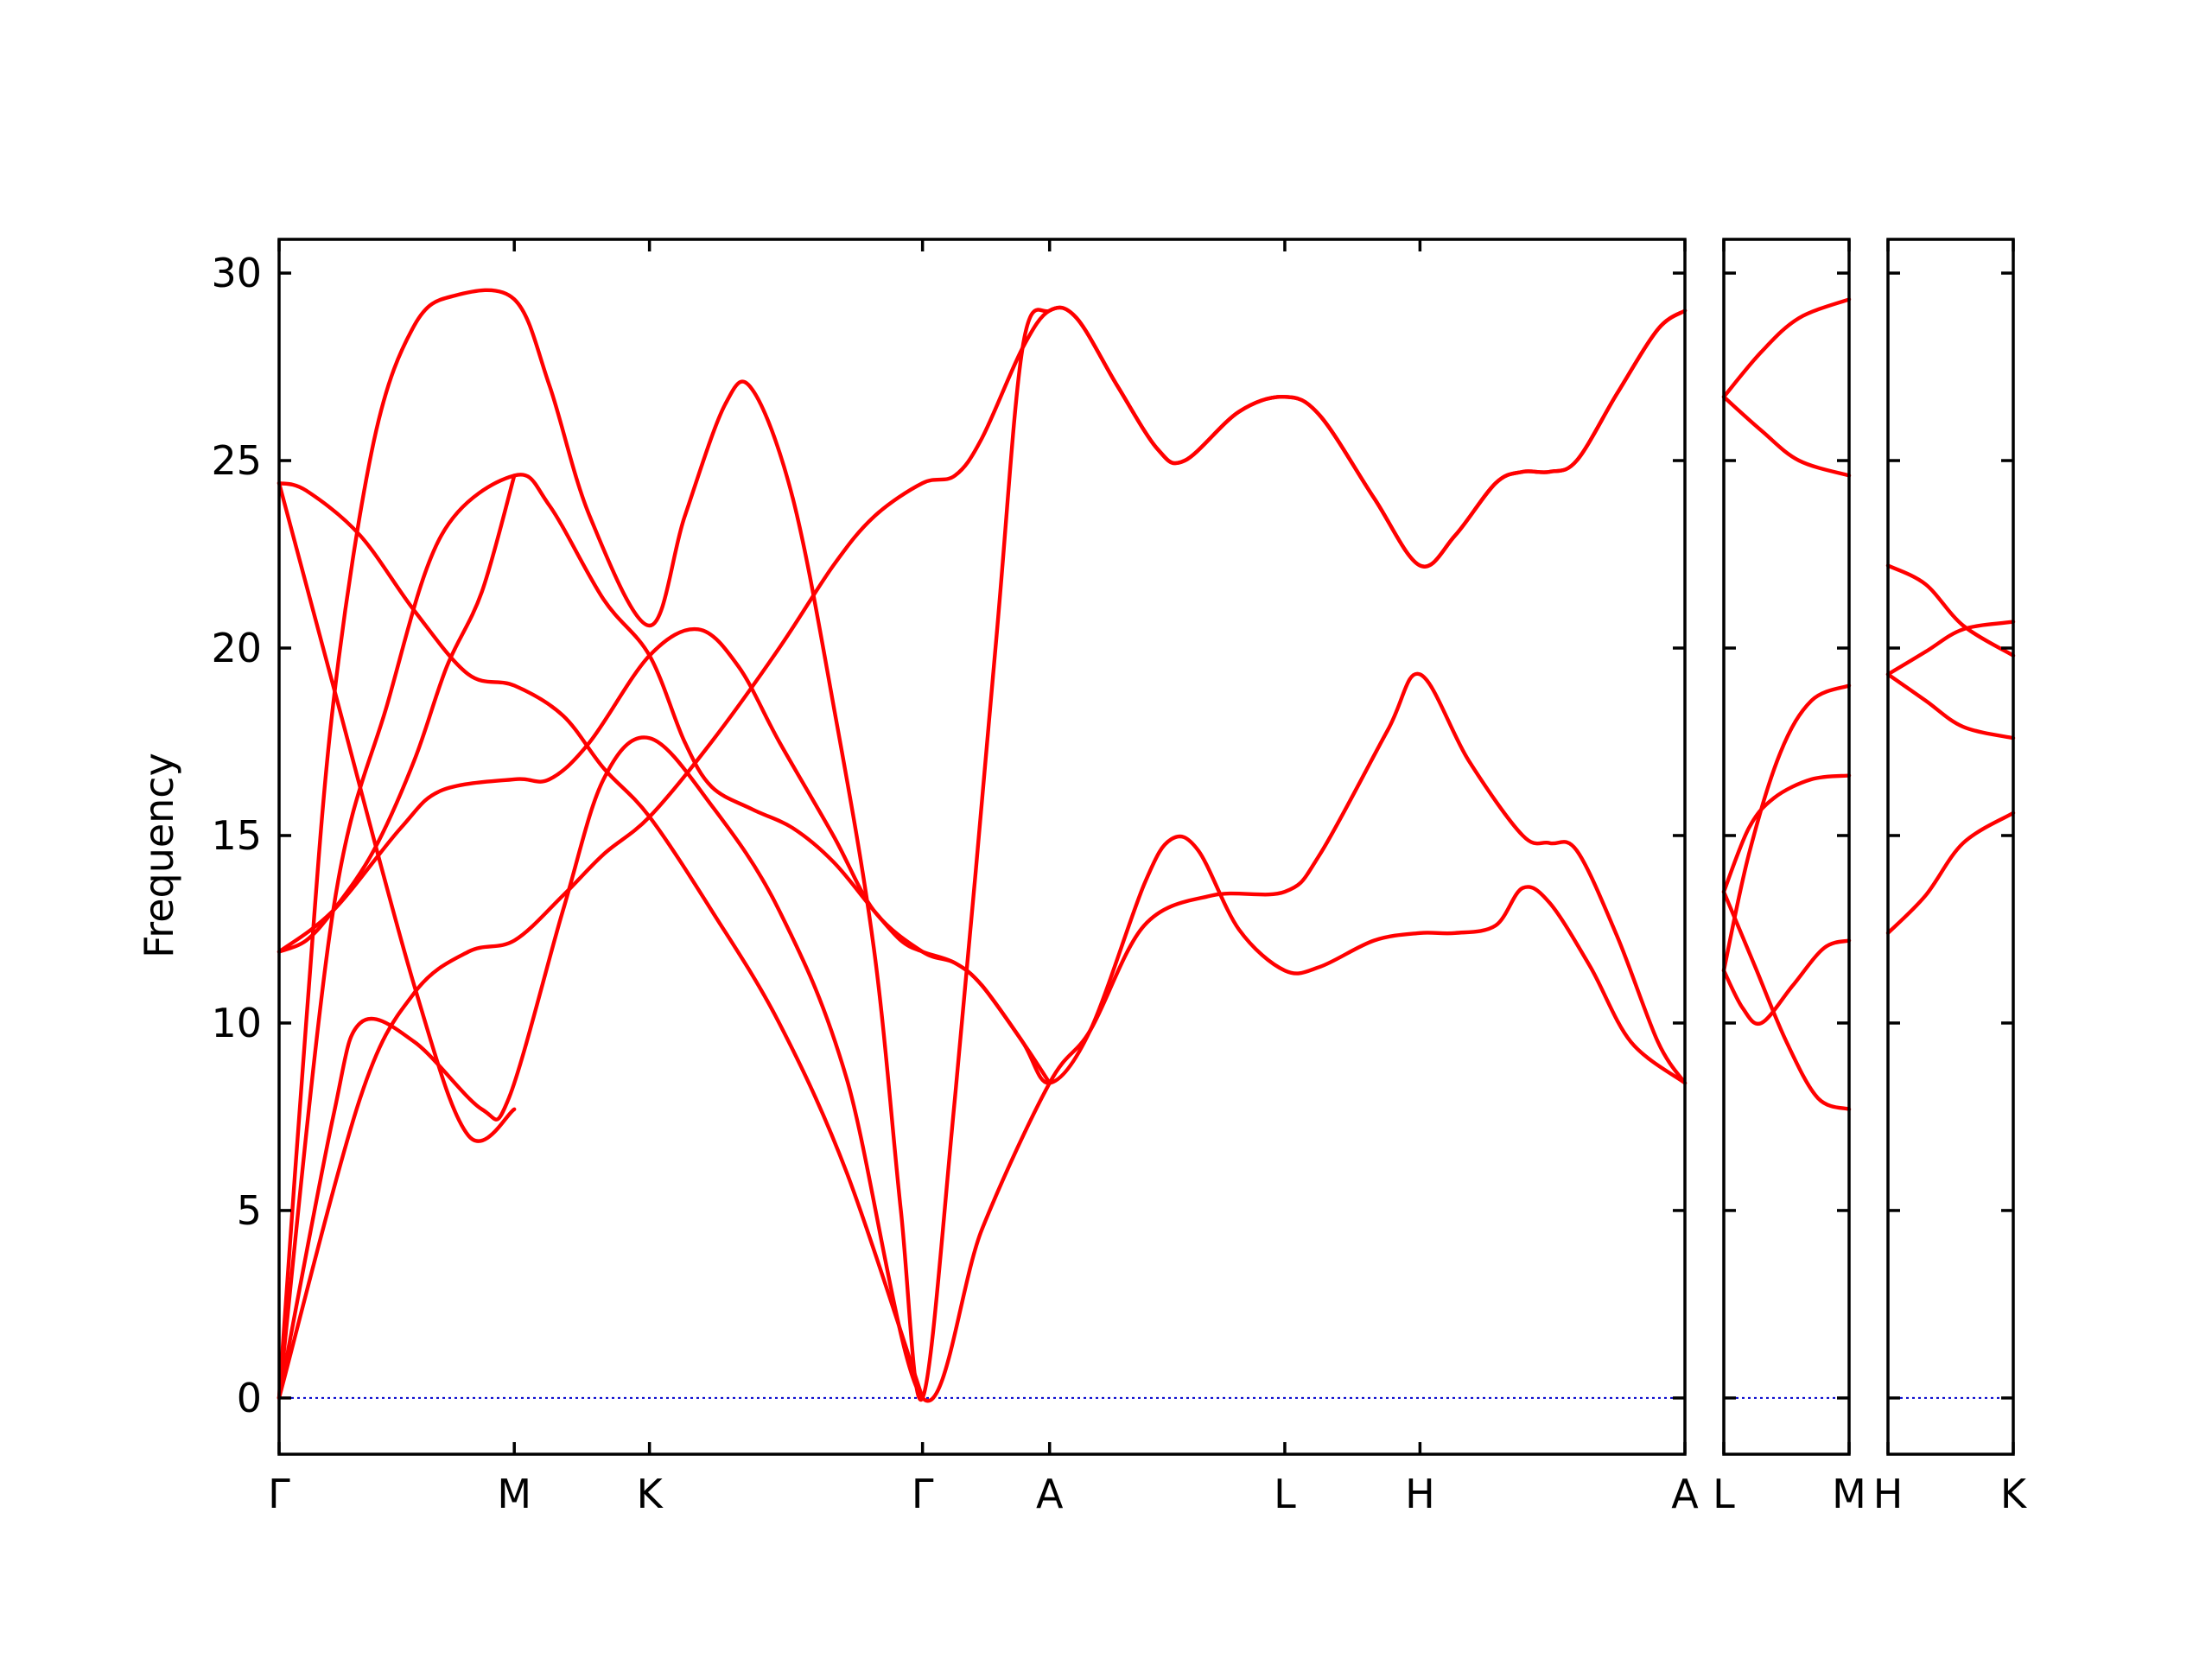  Describe the element at coordinates (236, 273) in the screenshot. I see `y-tick-label: 30` at that location.